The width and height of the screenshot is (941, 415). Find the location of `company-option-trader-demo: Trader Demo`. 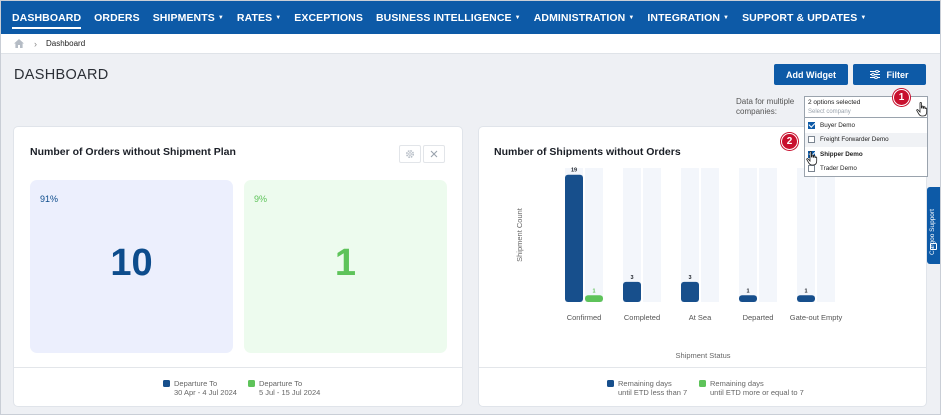

company-option-trader-demo: Trader Demo is located at coordinates (866, 169).